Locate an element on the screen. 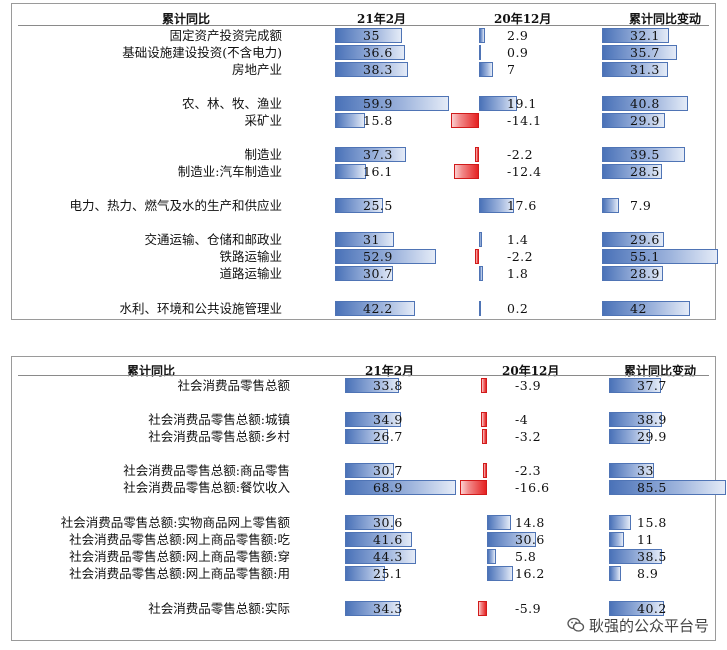 The height and width of the screenshot is (650, 727). data-label: 55.1 is located at coordinates (645, 256).